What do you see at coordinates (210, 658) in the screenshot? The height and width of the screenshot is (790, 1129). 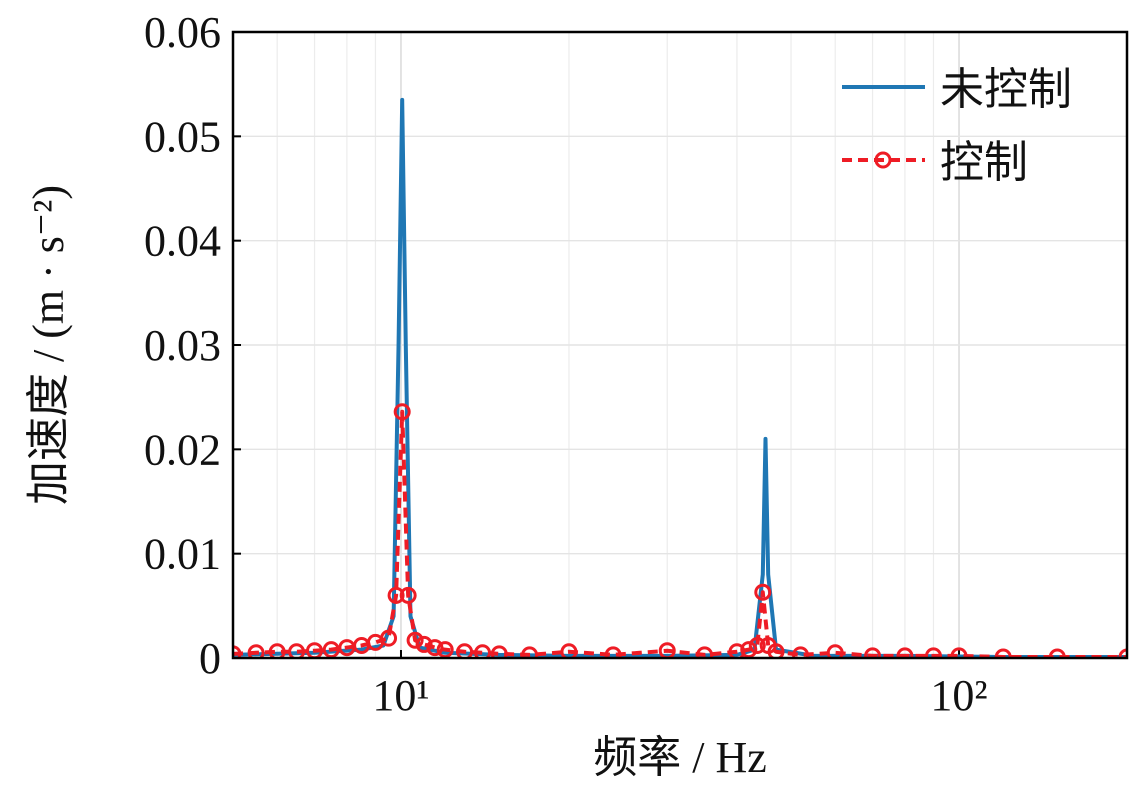 I see `y-tick-label: 0` at bounding box center [210, 658].